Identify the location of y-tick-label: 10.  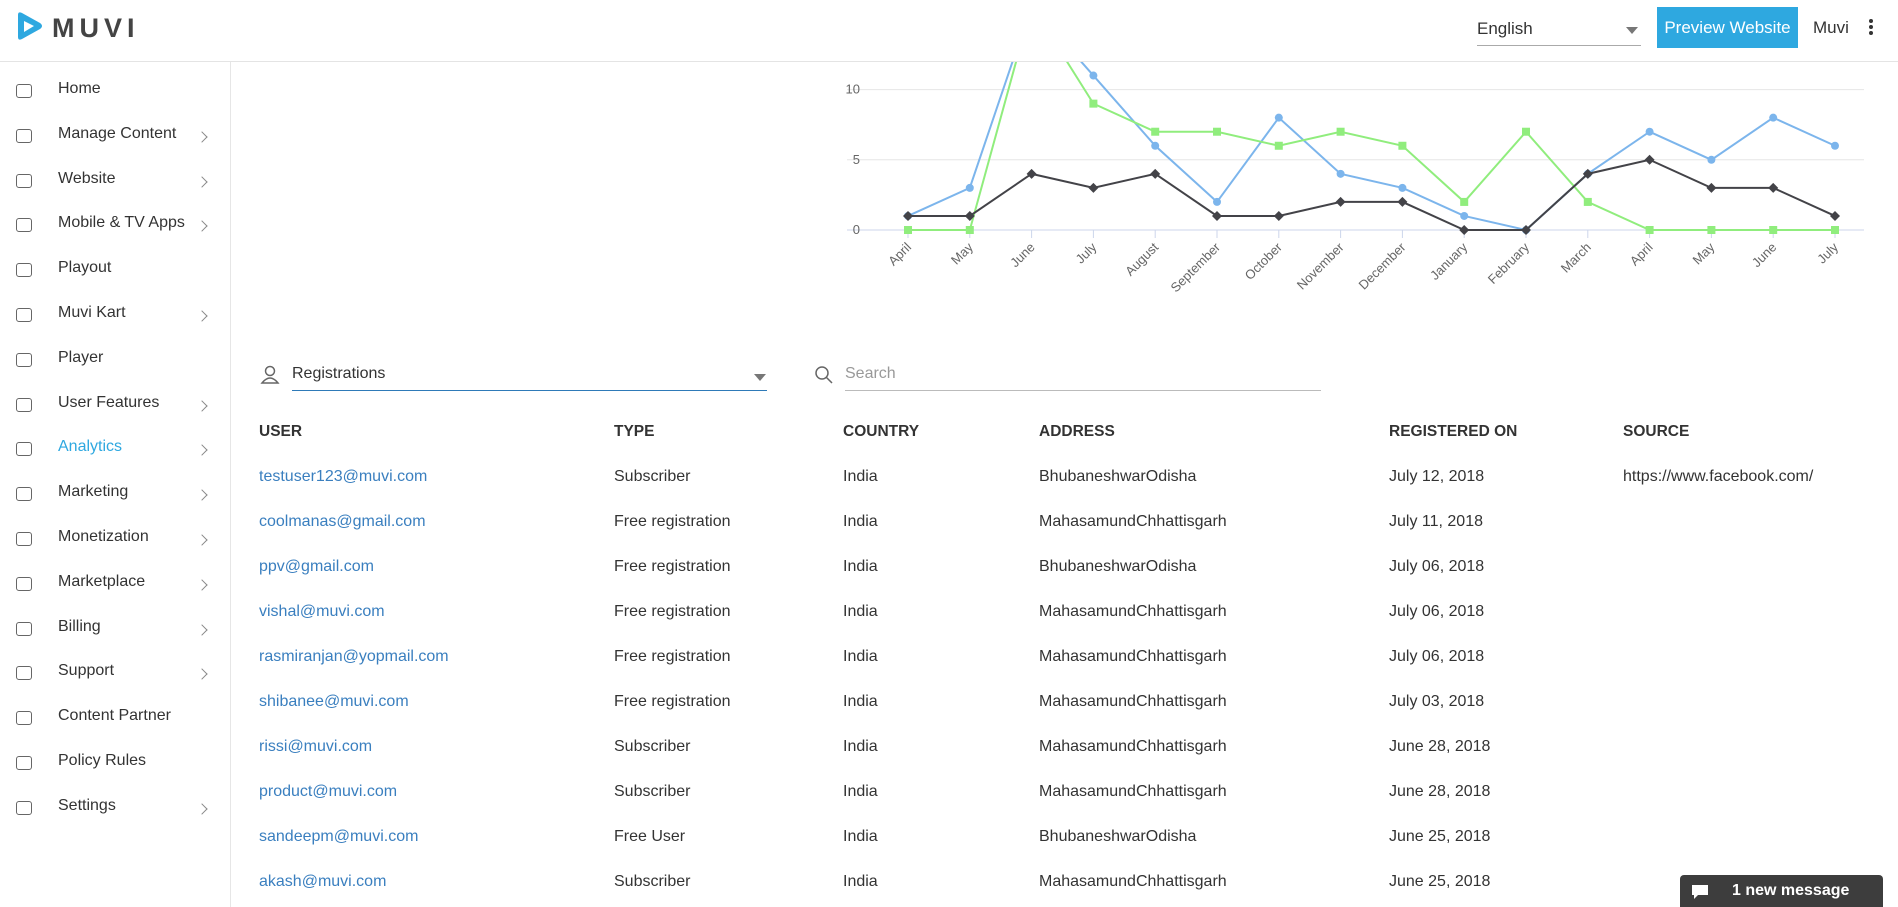
(853, 89).